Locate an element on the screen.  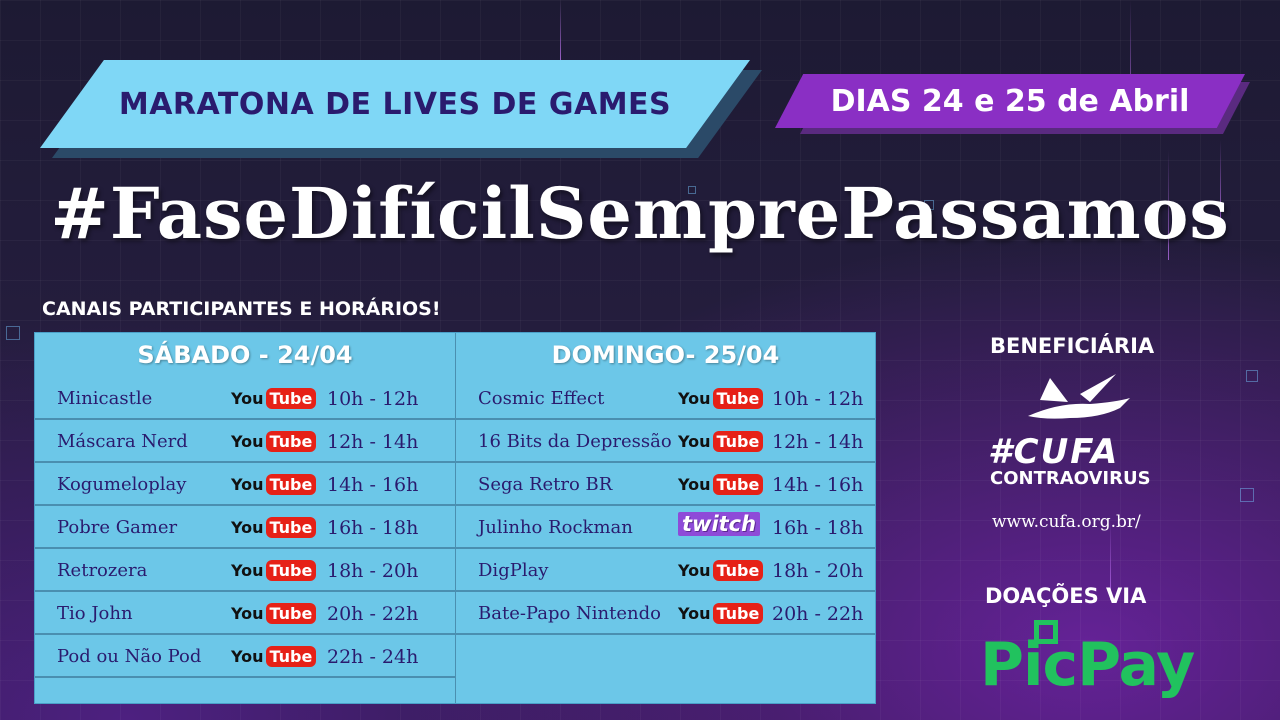
schedule-row: Pod ou Não Pod You Tube 22h - 24h is located at coordinates (245, 656).